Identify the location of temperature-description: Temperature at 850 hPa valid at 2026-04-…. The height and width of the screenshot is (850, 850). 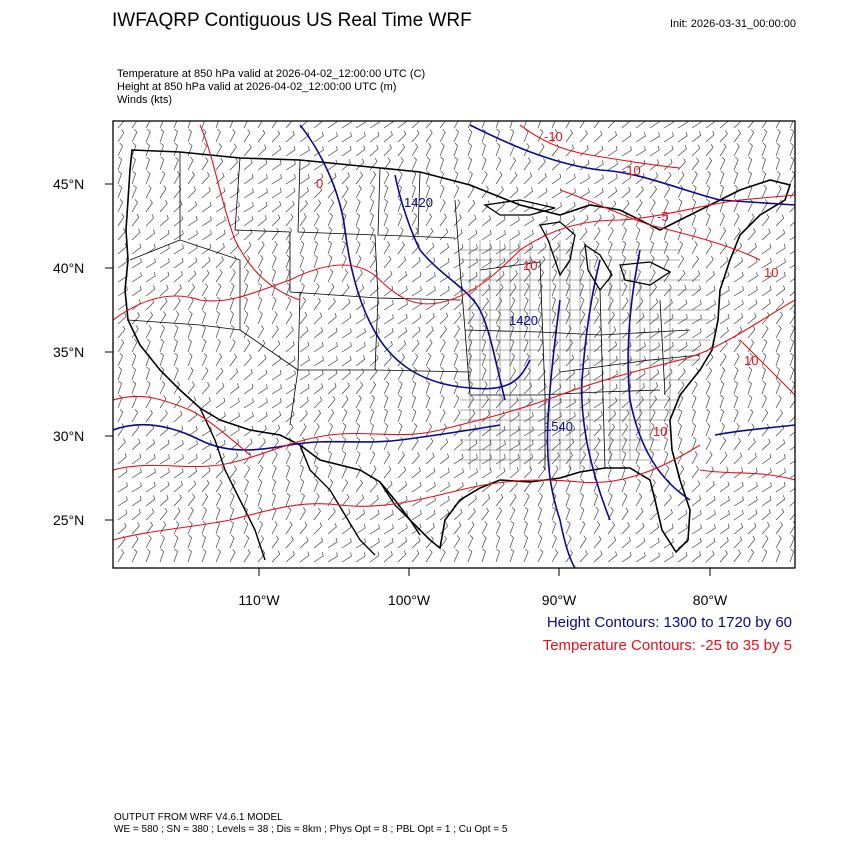
(271, 74).